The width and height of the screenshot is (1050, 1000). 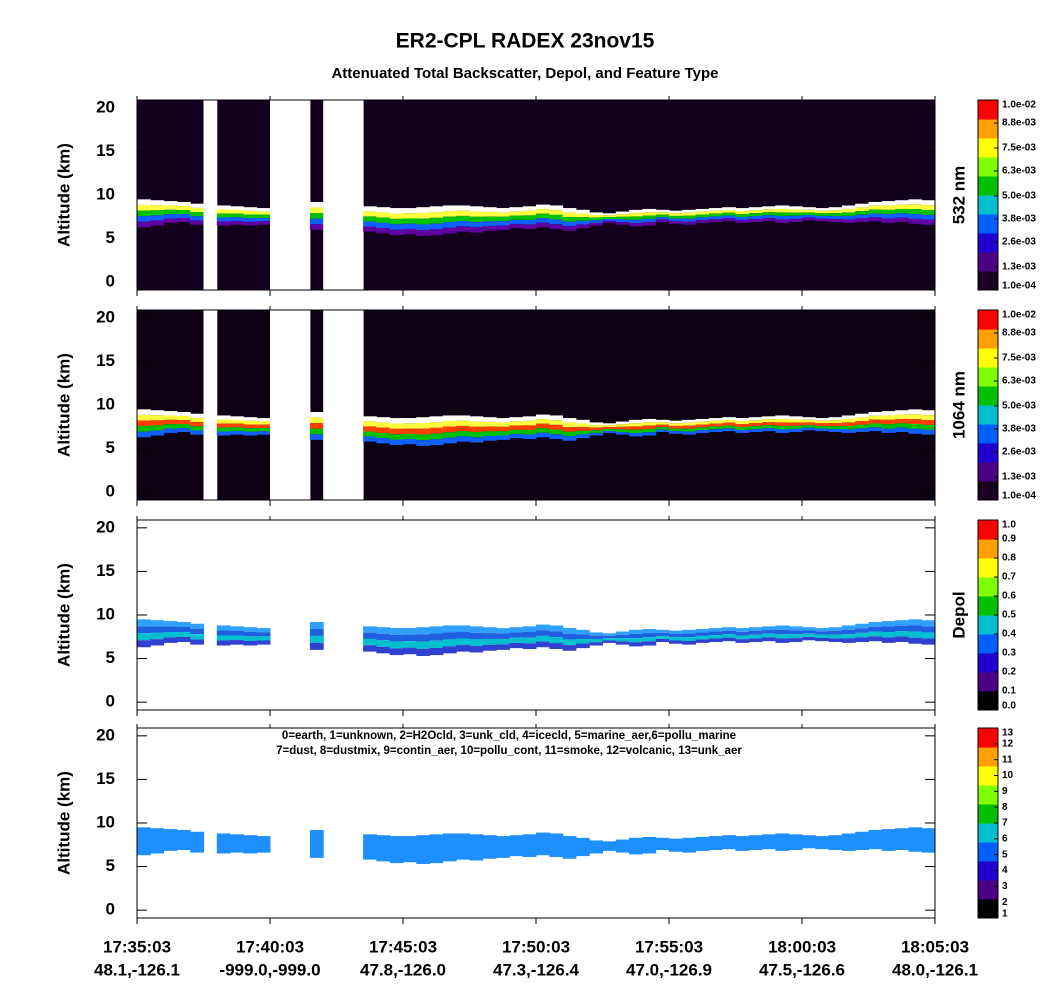 What do you see at coordinates (270, 946) in the screenshot?
I see `x-tick-label: 17:40:03` at bounding box center [270, 946].